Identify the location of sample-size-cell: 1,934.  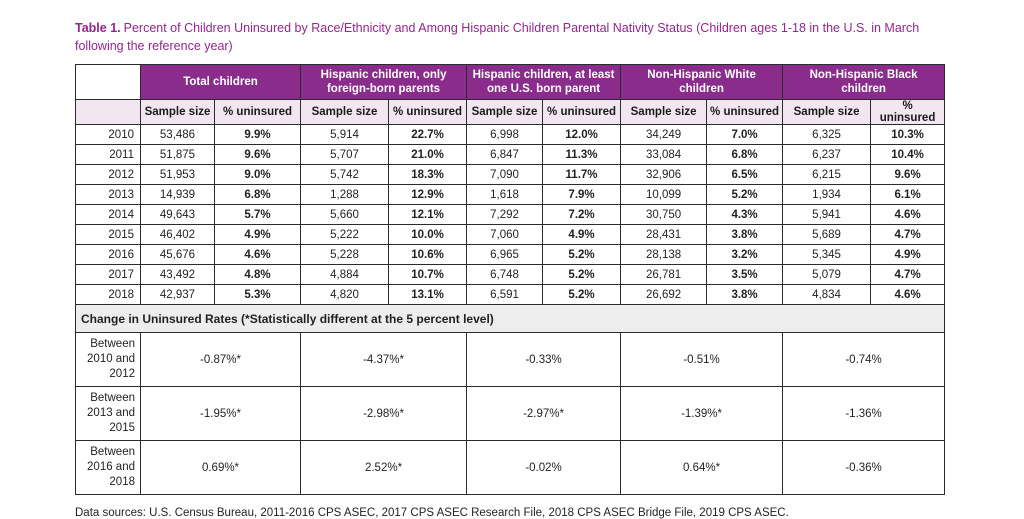
(827, 194).